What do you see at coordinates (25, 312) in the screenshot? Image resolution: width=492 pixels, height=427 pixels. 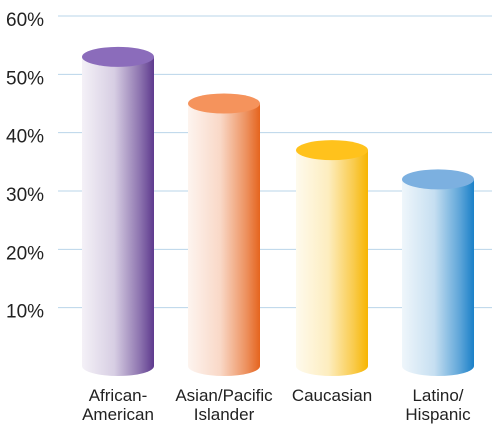 I see `y-tick-label: 10%` at bounding box center [25, 312].